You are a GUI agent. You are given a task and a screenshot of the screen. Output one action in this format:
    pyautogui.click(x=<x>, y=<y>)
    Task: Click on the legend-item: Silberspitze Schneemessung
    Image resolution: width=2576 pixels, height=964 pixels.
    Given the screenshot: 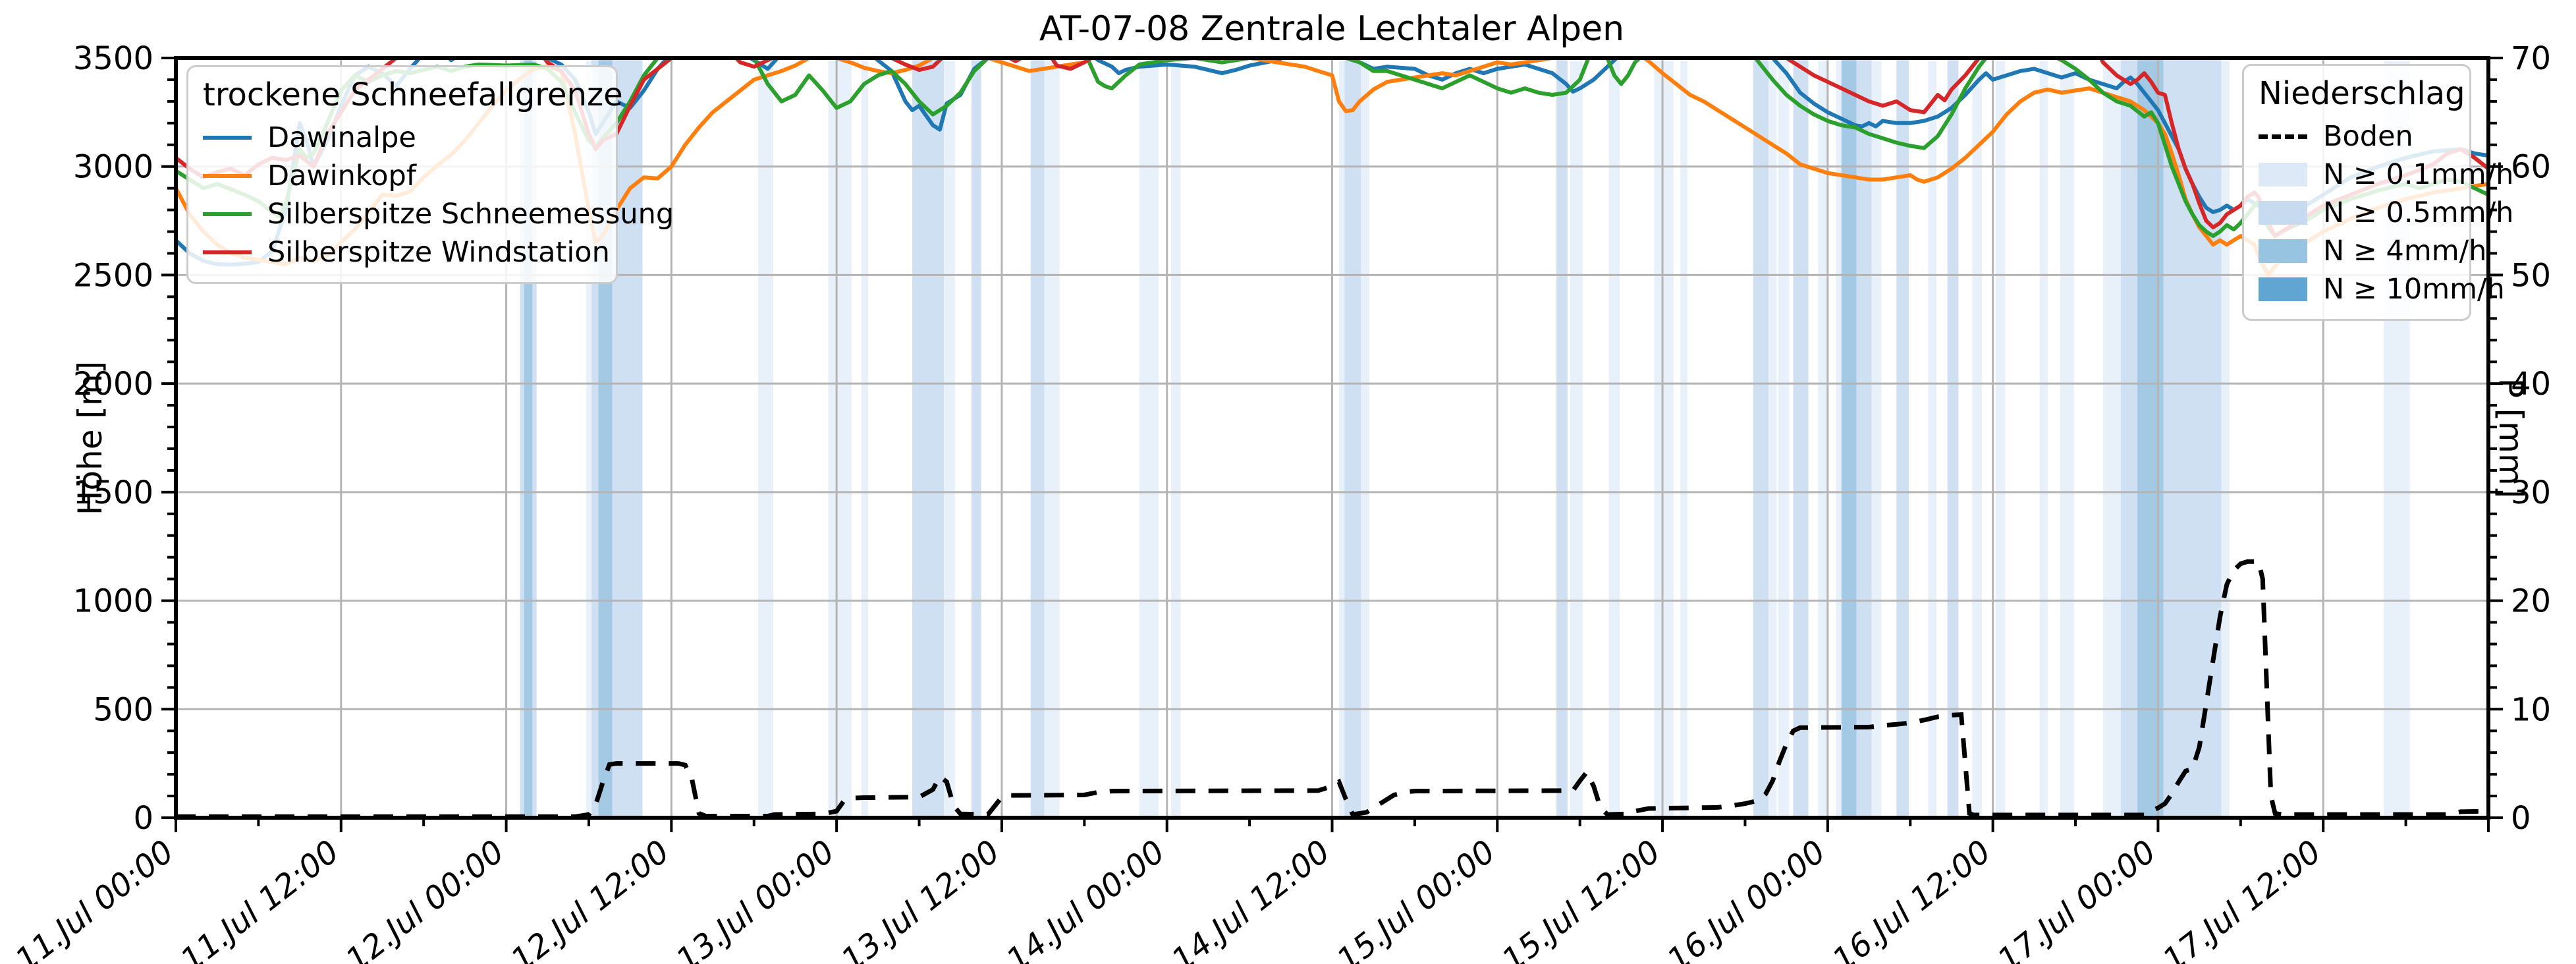 What is the action you would take?
    pyautogui.click(x=438, y=214)
    